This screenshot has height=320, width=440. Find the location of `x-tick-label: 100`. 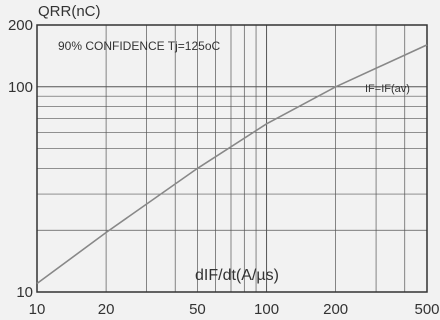

x-tick-label: 100 is located at coordinates (266, 309).